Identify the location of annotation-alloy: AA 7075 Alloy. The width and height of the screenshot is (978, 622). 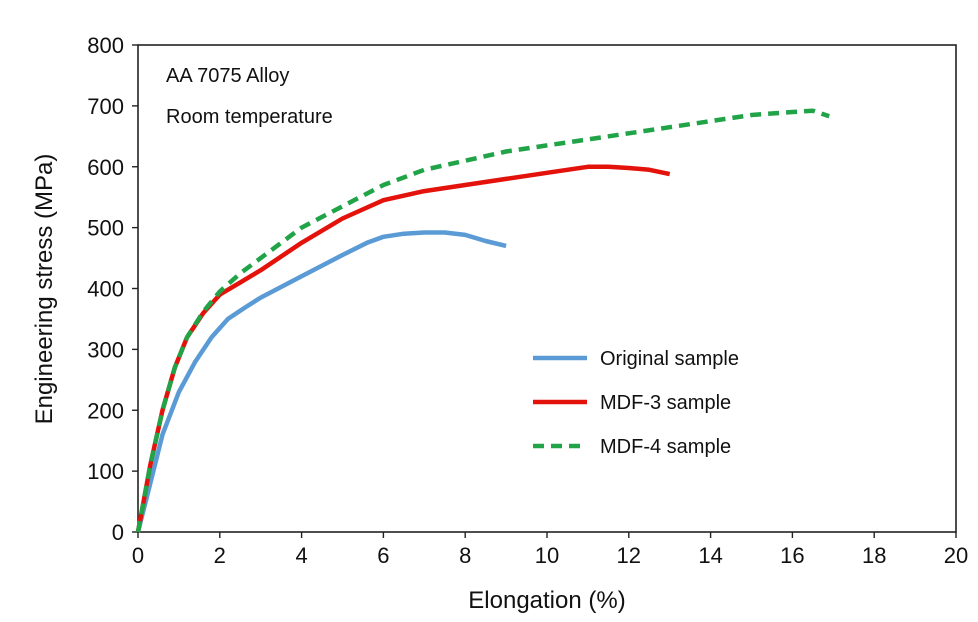
(227, 76).